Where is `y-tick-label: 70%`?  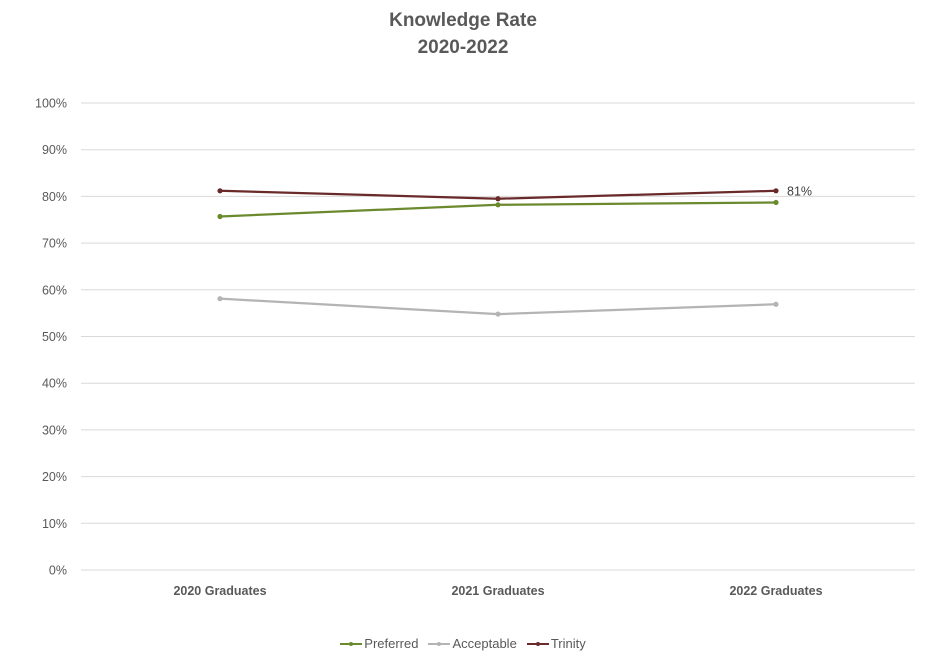
y-tick-label: 70% is located at coordinates (54, 244).